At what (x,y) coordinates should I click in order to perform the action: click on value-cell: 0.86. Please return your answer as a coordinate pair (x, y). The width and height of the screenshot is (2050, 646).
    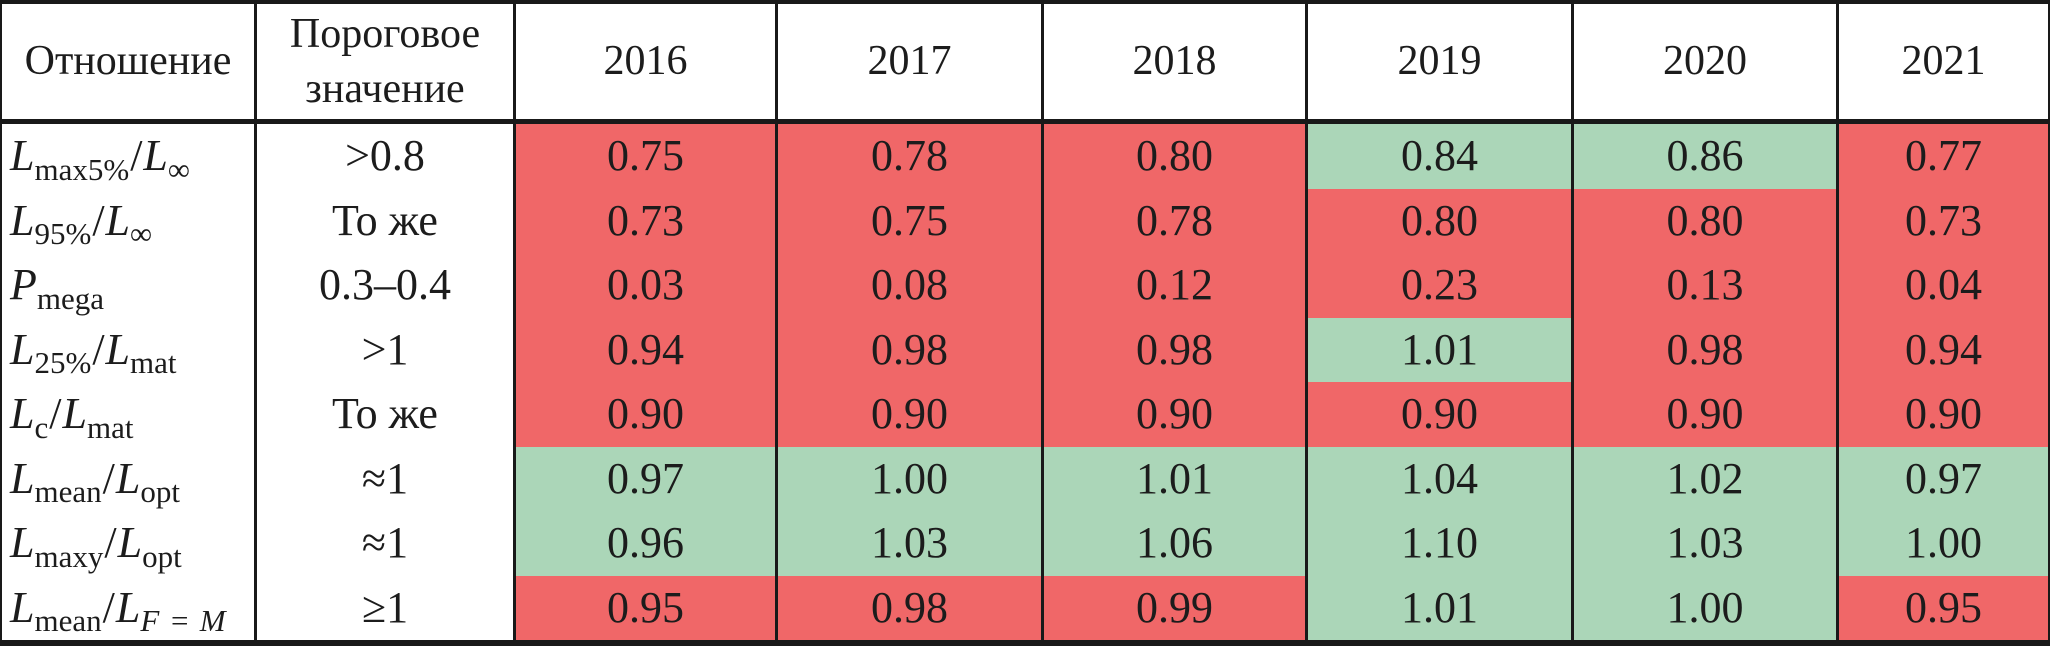
    Looking at the image, I should click on (1706, 156).